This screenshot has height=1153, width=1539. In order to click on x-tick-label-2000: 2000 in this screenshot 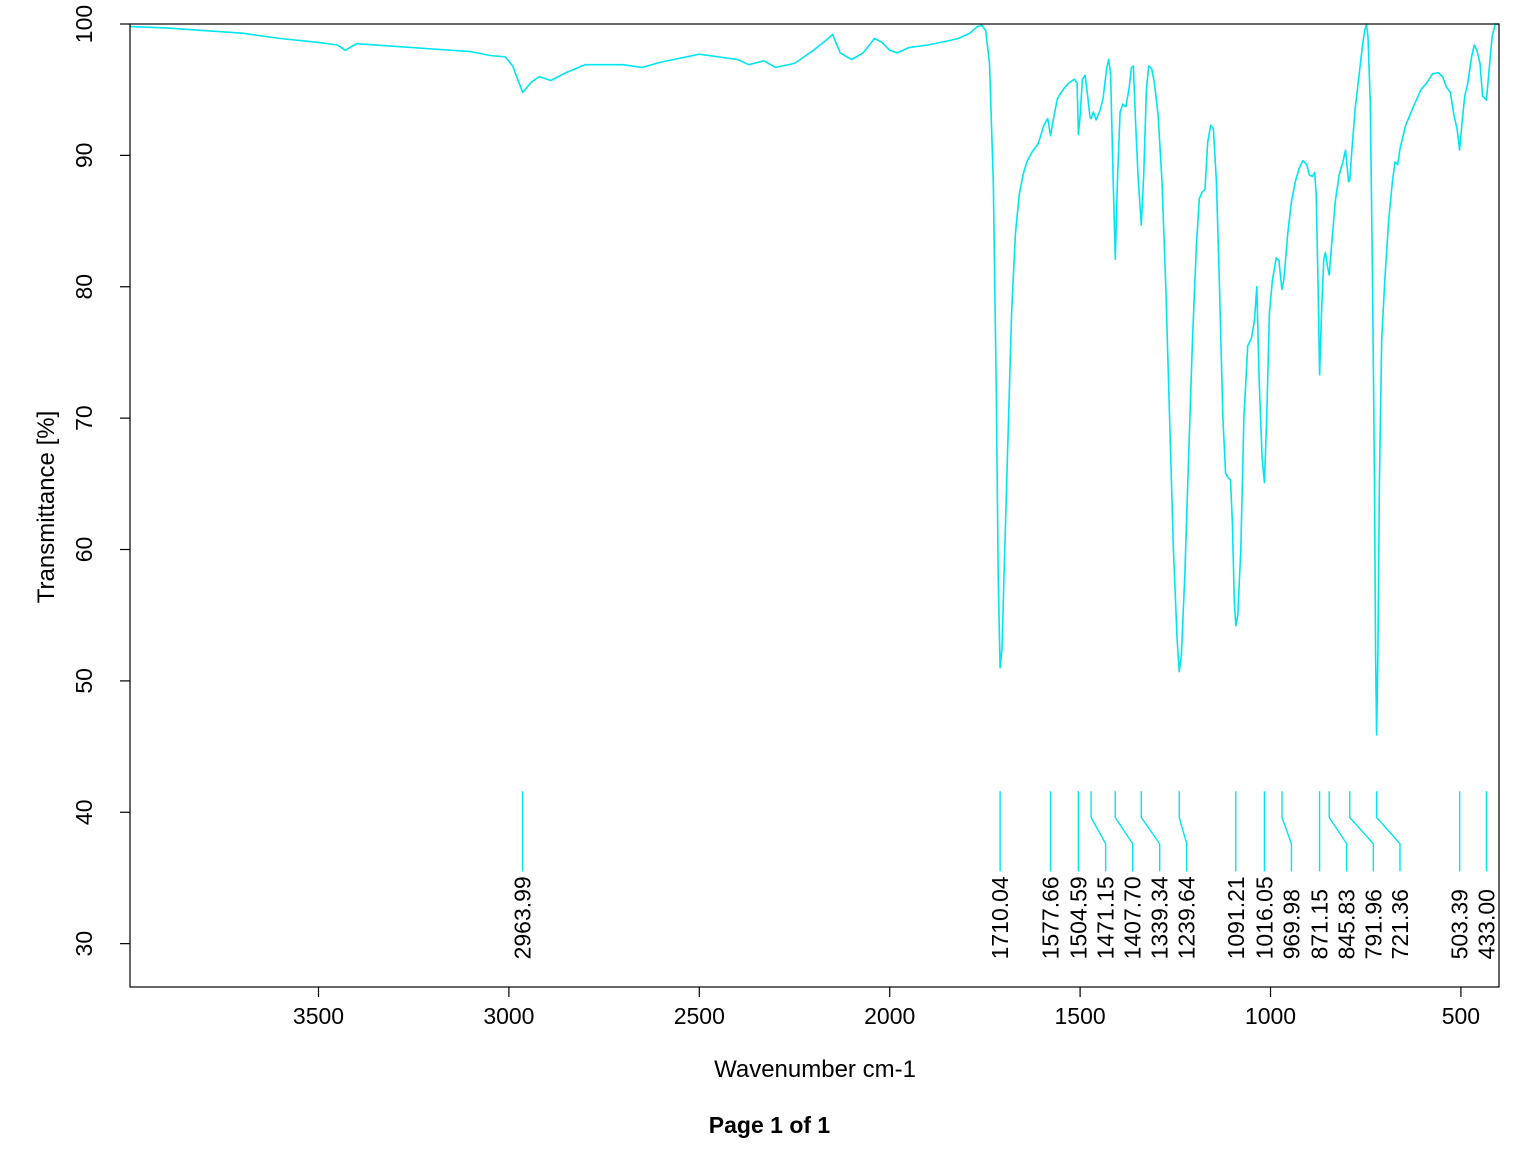, I will do `click(889, 1016)`.